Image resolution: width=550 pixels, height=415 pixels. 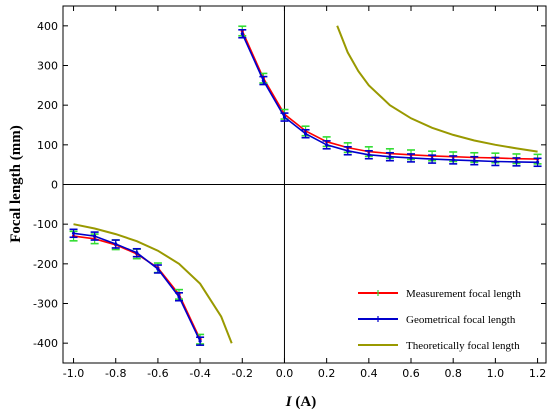 What do you see at coordinates (327, 373) in the screenshot?
I see `x-tick-label: 0.2` at bounding box center [327, 373].